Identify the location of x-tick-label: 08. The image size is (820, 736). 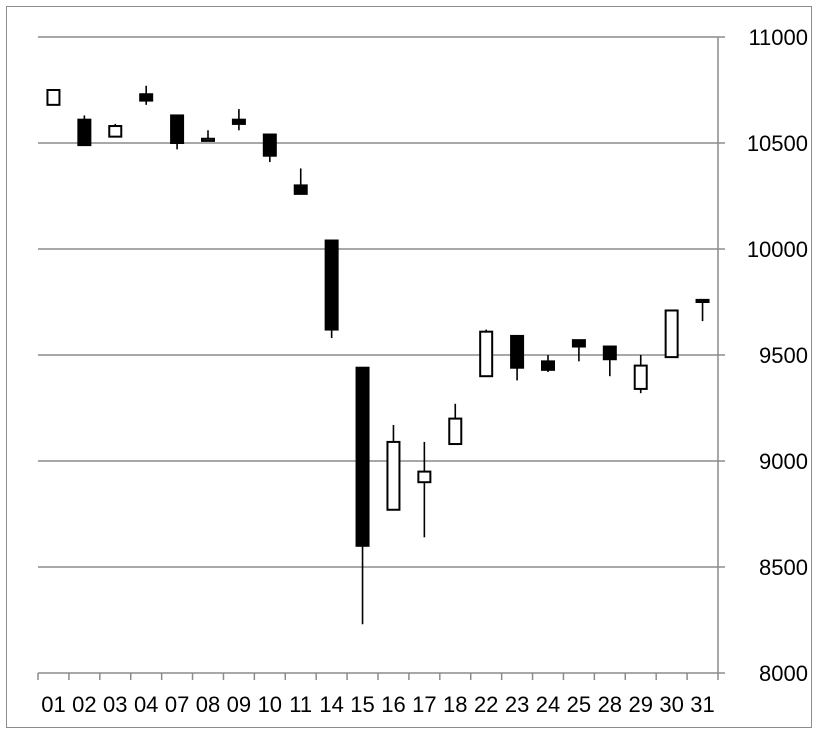
(208, 704).